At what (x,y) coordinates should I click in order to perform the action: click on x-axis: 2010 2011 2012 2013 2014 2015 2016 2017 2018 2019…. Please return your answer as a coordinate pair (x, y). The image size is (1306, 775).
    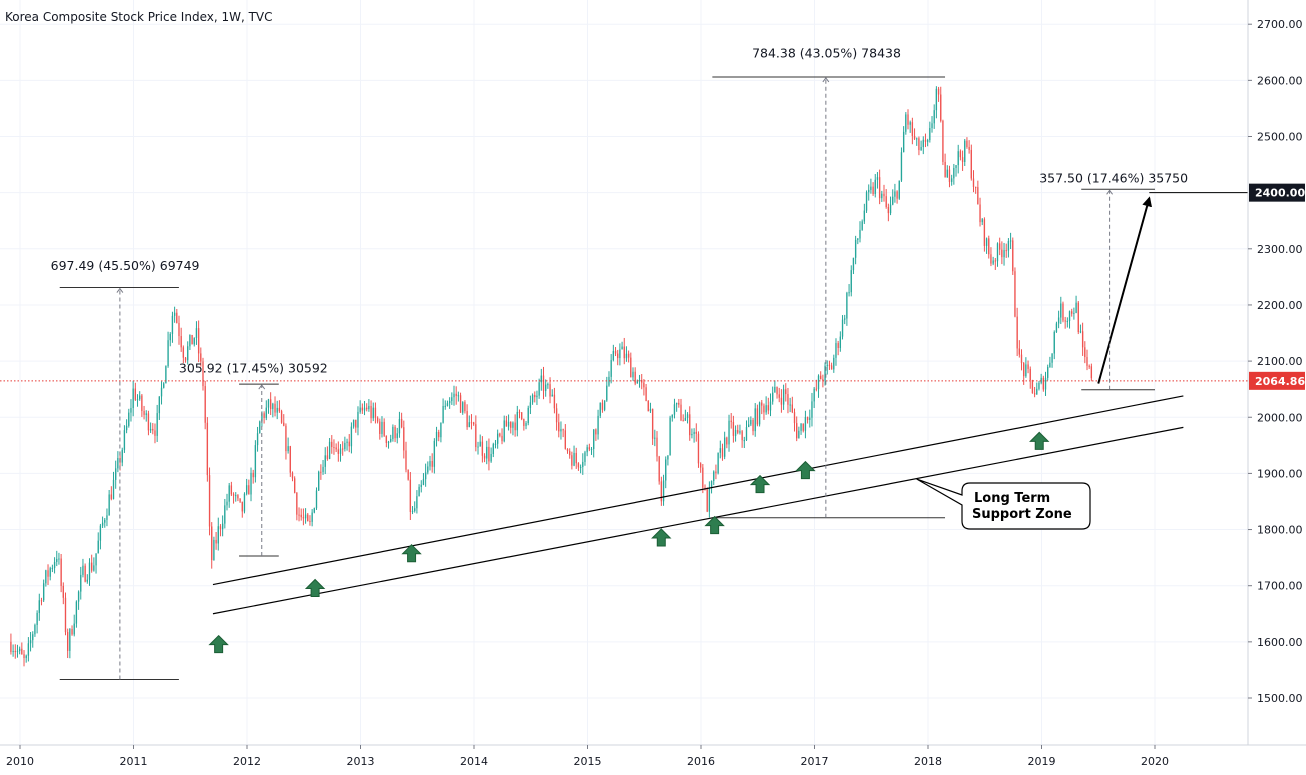
    Looking at the image, I should click on (653, 756).